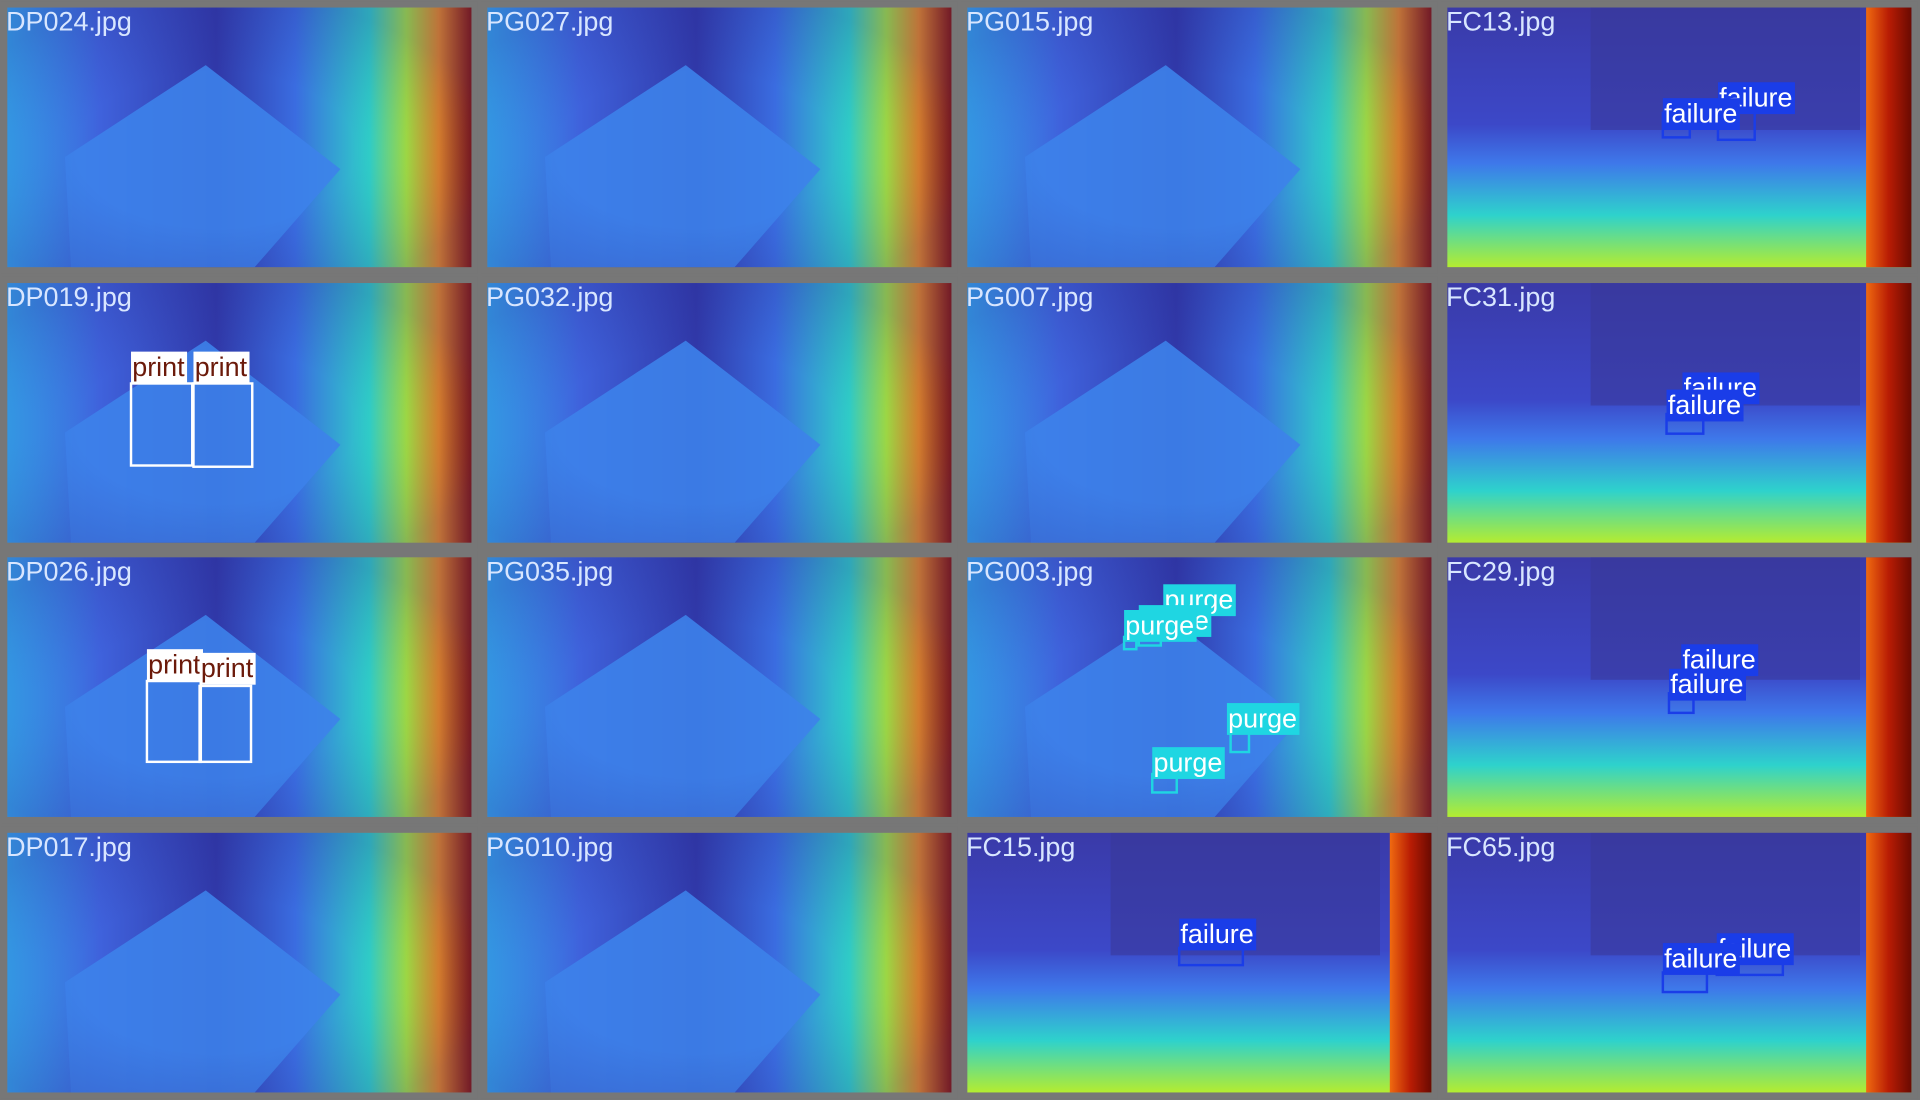 This screenshot has height=1100, width=1920. I want to click on filename: PG035.jpg, so click(549, 571).